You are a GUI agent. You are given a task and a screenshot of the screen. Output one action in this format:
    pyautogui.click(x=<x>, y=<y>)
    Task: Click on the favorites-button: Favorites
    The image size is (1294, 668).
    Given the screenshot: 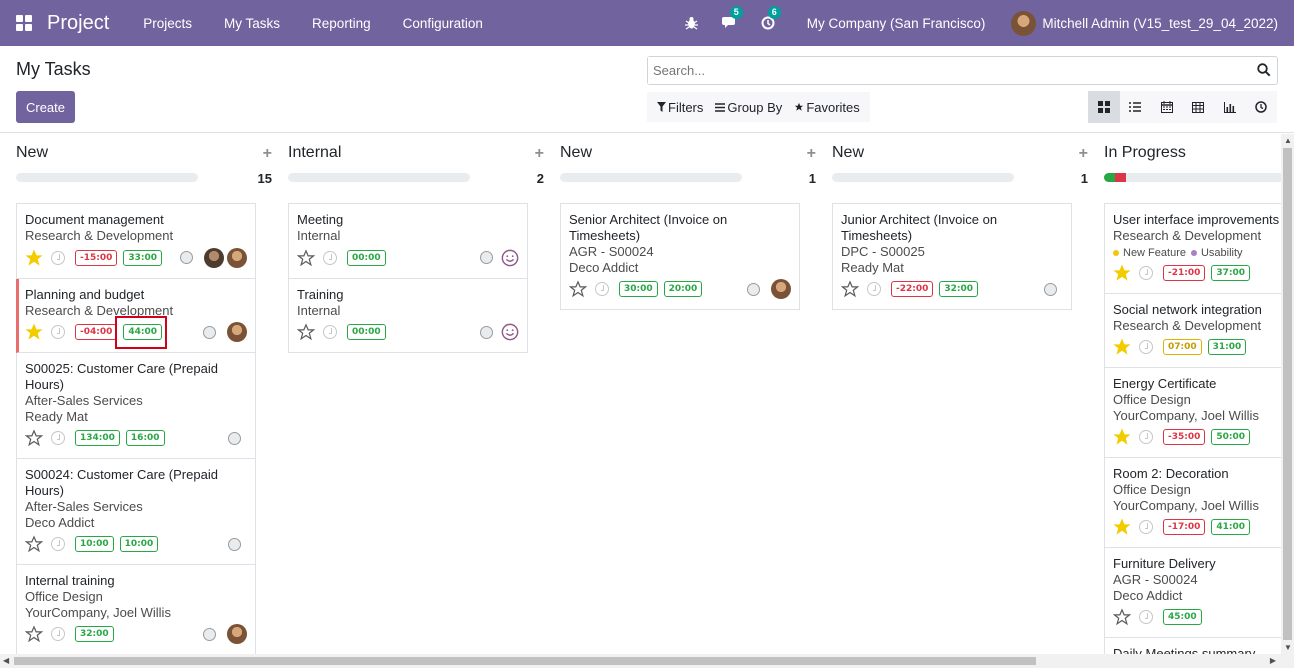 What is the action you would take?
    pyautogui.click(x=826, y=107)
    